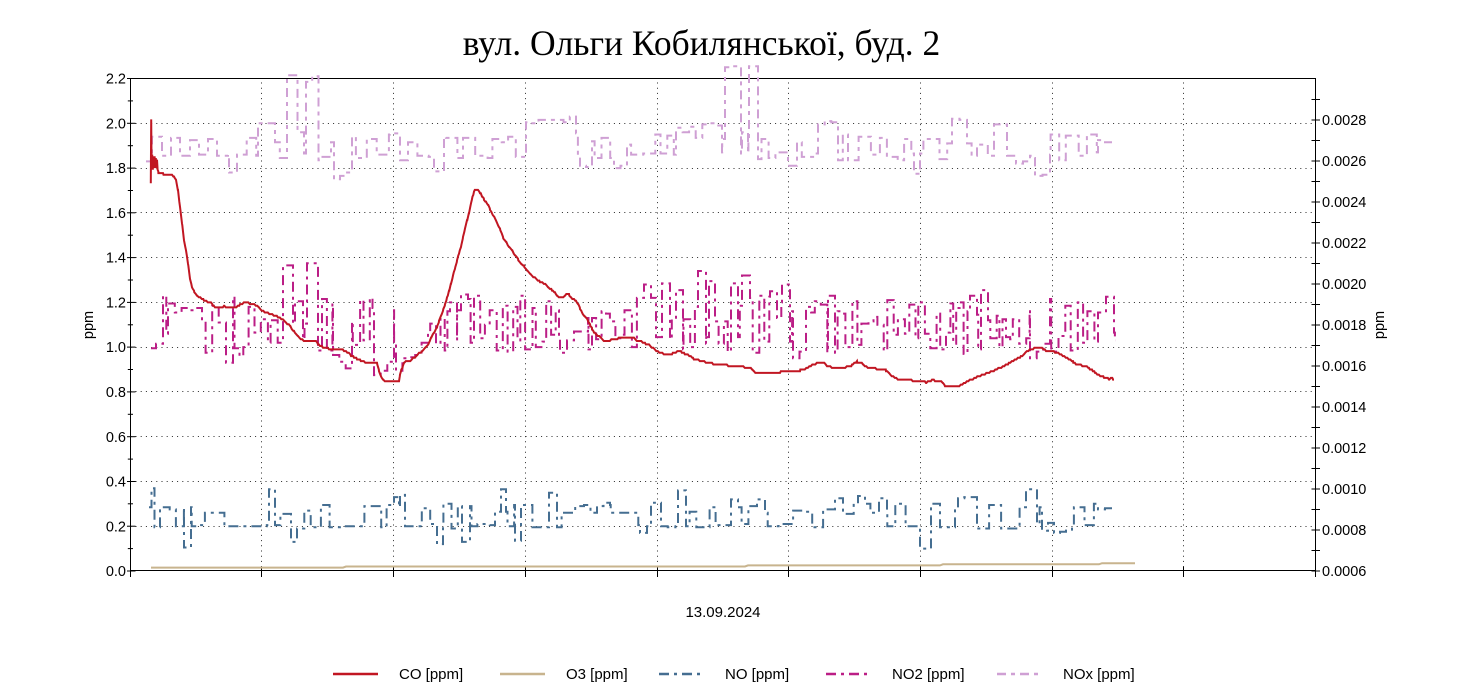 Image resolution: width=1471 pixels, height=697 pixels. What do you see at coordinates (116, 80) in the screenshot?
I see `svg-text: 2.2` at bounding box center [116, 80].